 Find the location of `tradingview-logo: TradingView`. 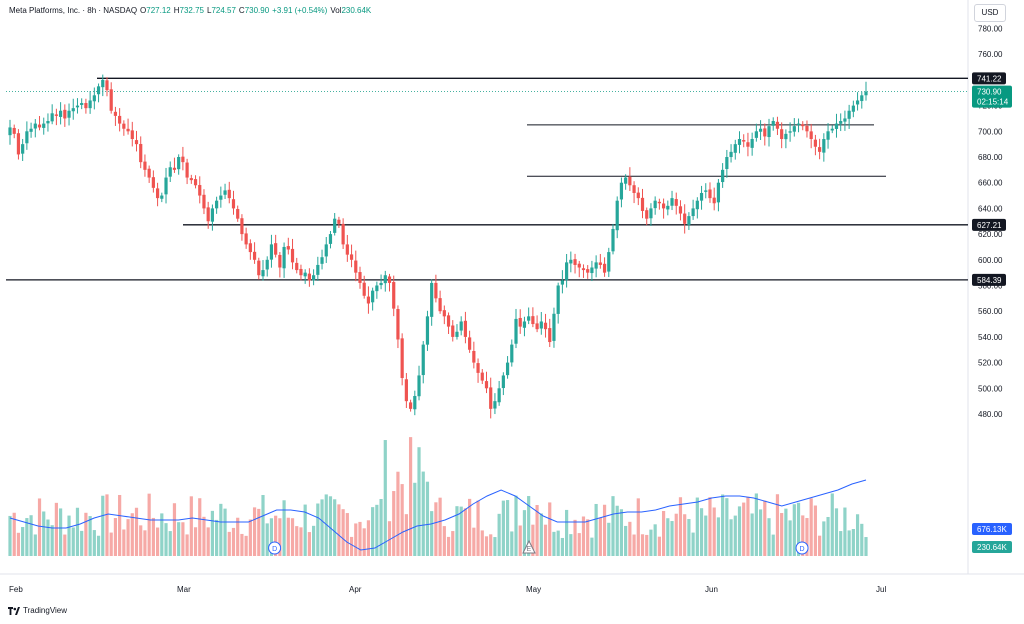

tradingview-logo: TradingView is located at coordinates (37, 610).